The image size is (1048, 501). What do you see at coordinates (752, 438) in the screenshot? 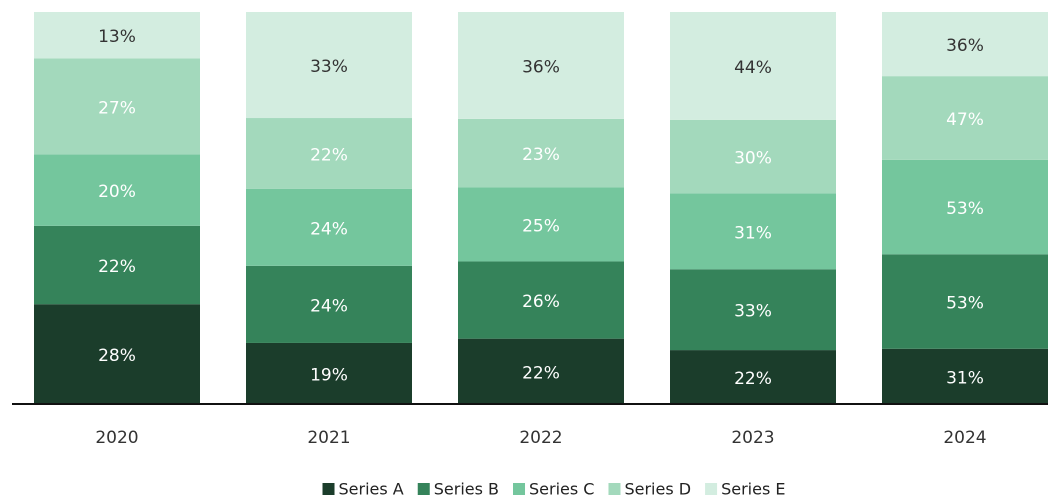
I see `x-tick-label: 2023` at bounding box center [752, 438].